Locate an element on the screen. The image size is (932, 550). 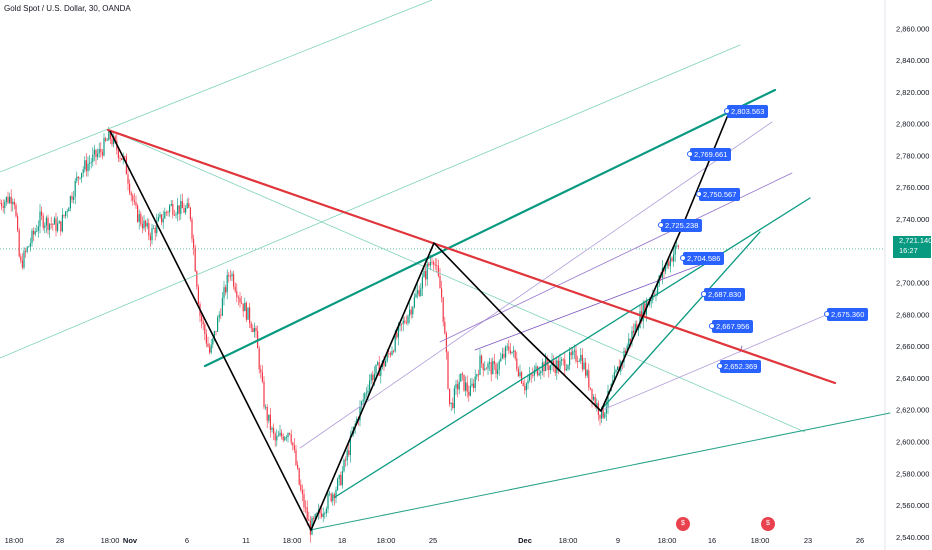
y-tick-label: 2,740.000 is located at coordinates (912, 219).